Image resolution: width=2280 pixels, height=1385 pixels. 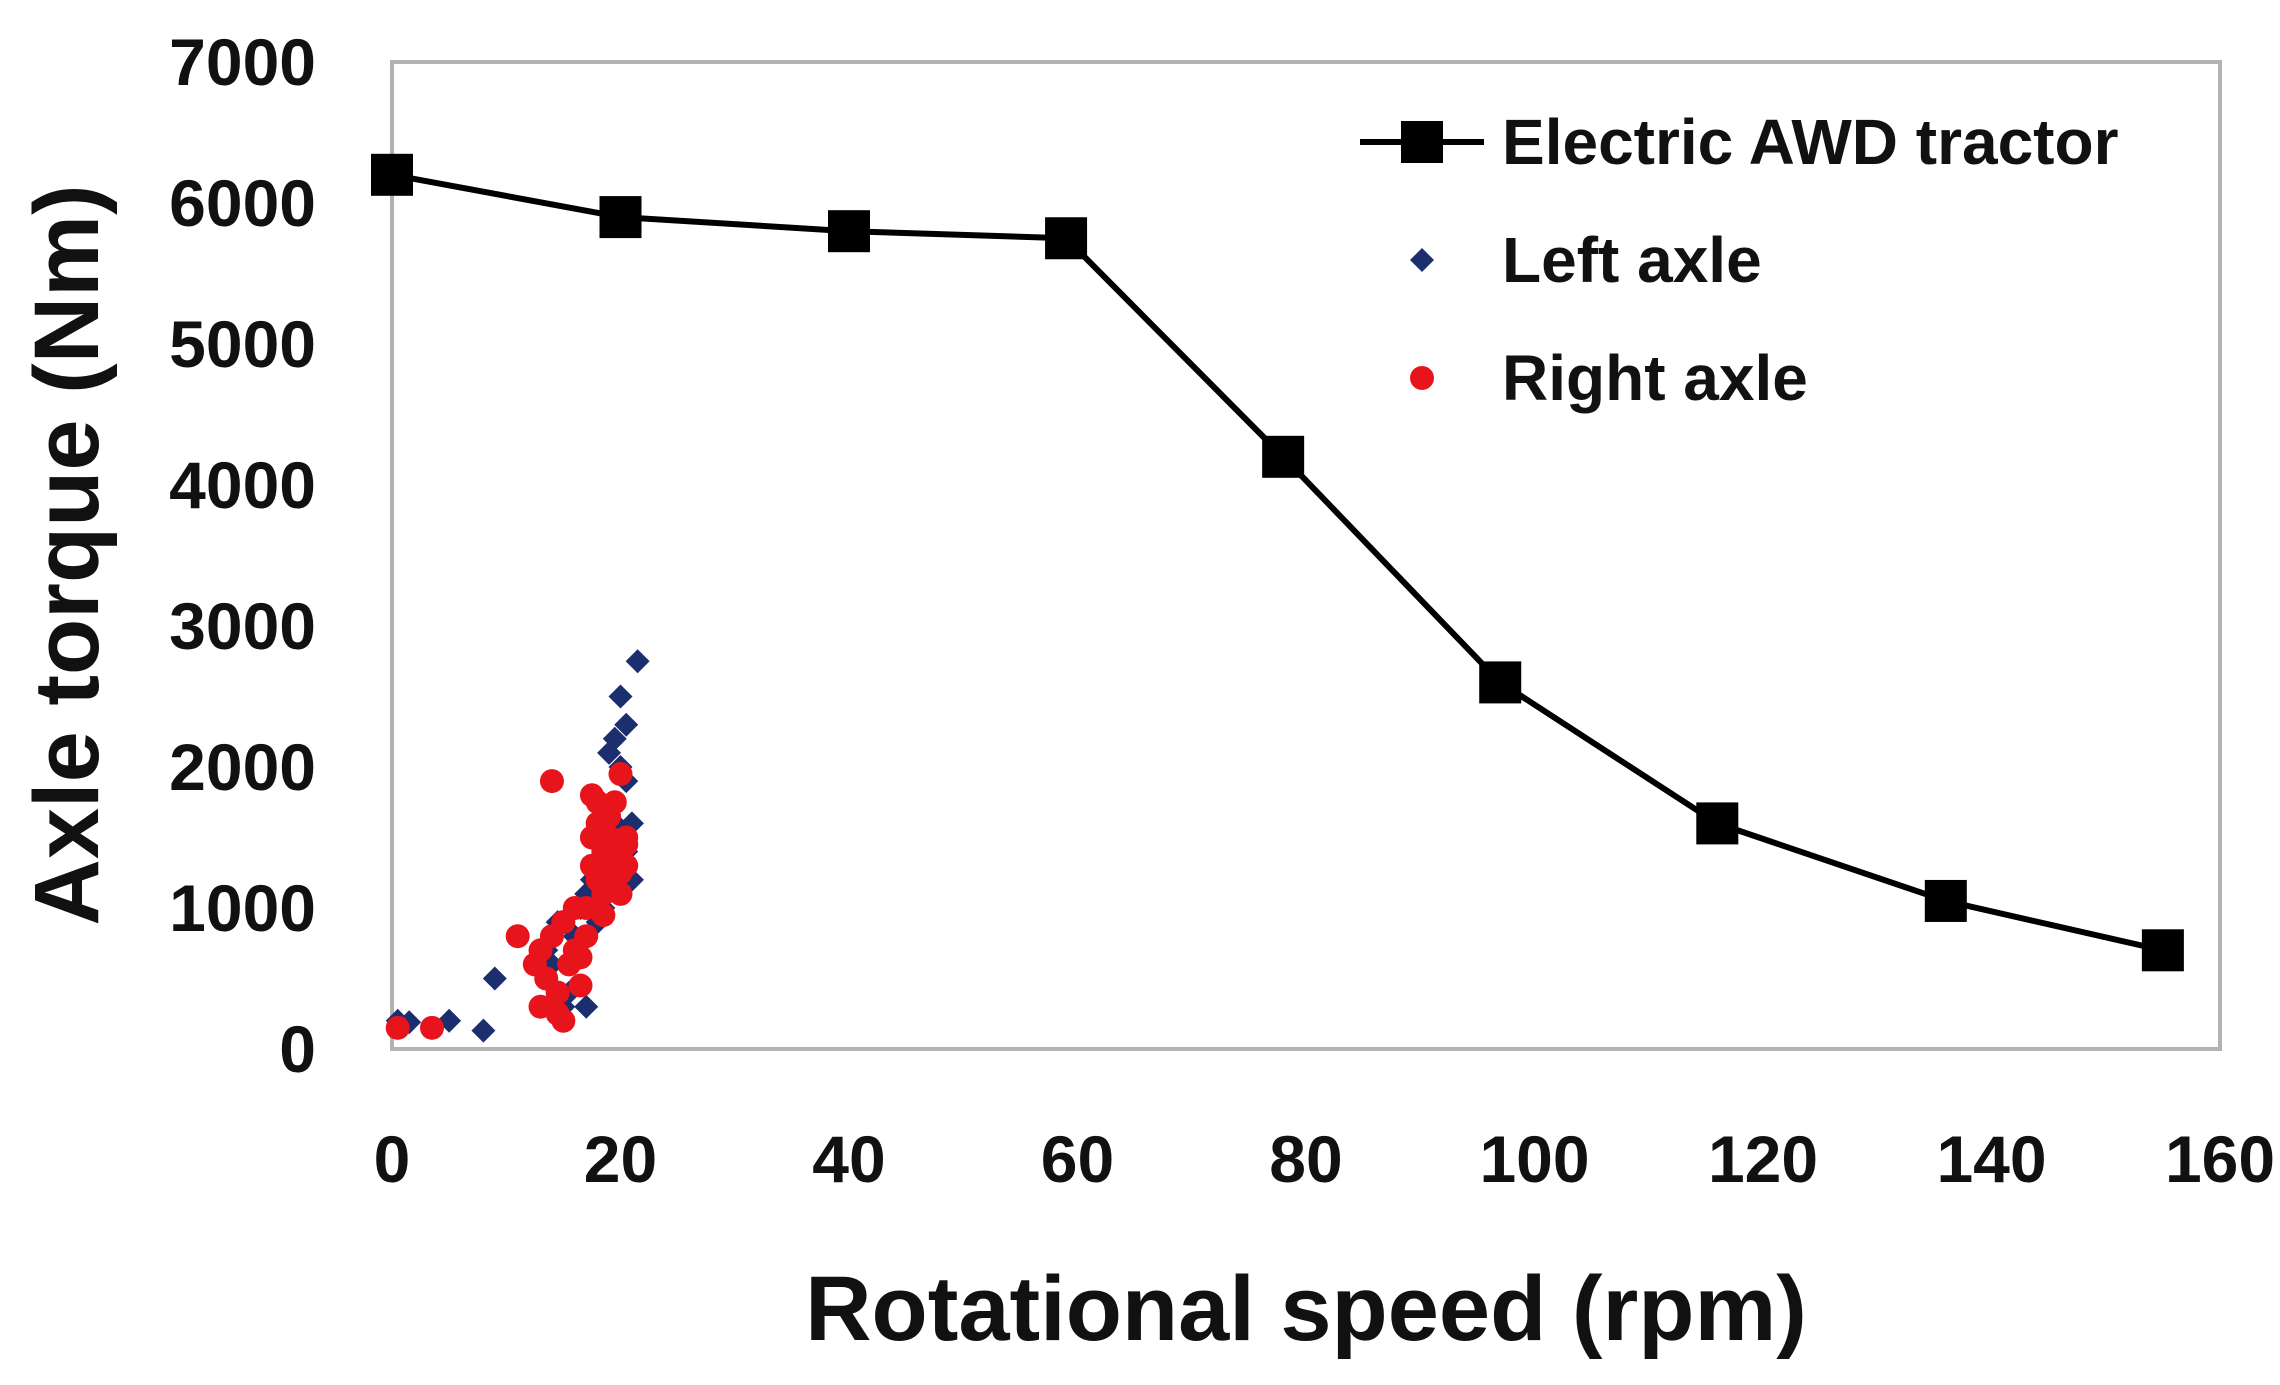 What do you see at coordinates (242, 344) in the screenshot?
I see `y-tick-label: 5000` at bounding box center [242, 344].